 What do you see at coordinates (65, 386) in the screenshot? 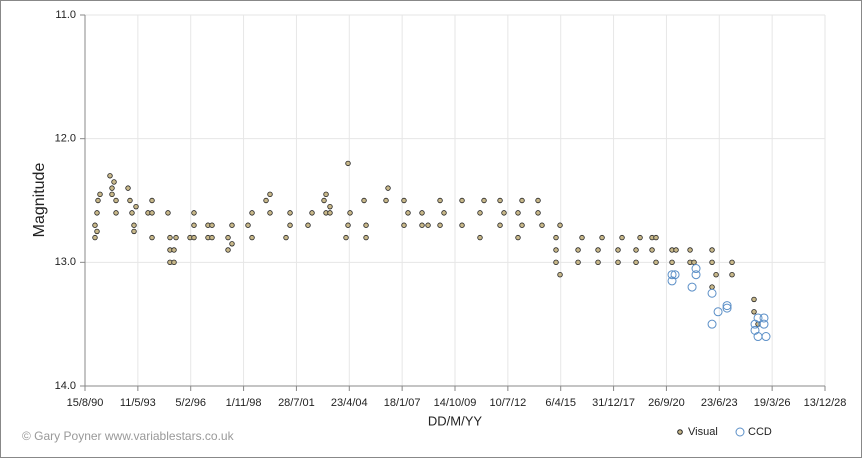
I see `y-tick-label: 14.0` at bounding box center [65, 386].